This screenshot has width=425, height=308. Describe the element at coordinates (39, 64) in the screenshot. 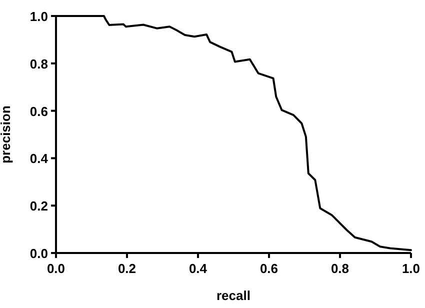

I see `y-tick-label: 0.8` at that location.